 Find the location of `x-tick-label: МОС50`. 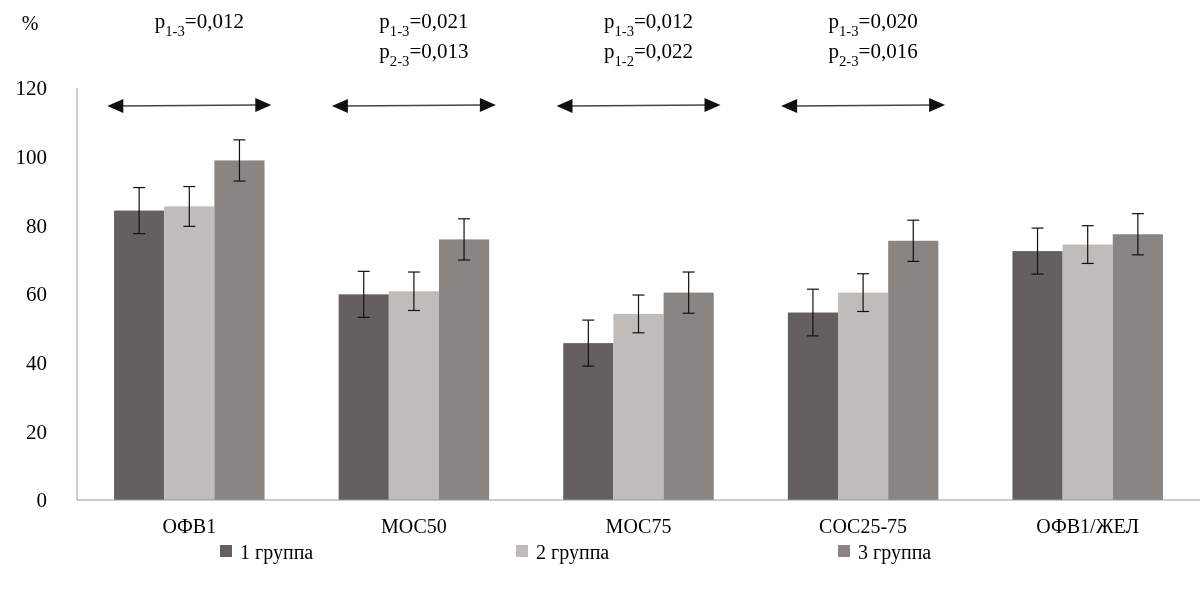

x-tick-label: МОС50 is located at coordinates (413, 526).